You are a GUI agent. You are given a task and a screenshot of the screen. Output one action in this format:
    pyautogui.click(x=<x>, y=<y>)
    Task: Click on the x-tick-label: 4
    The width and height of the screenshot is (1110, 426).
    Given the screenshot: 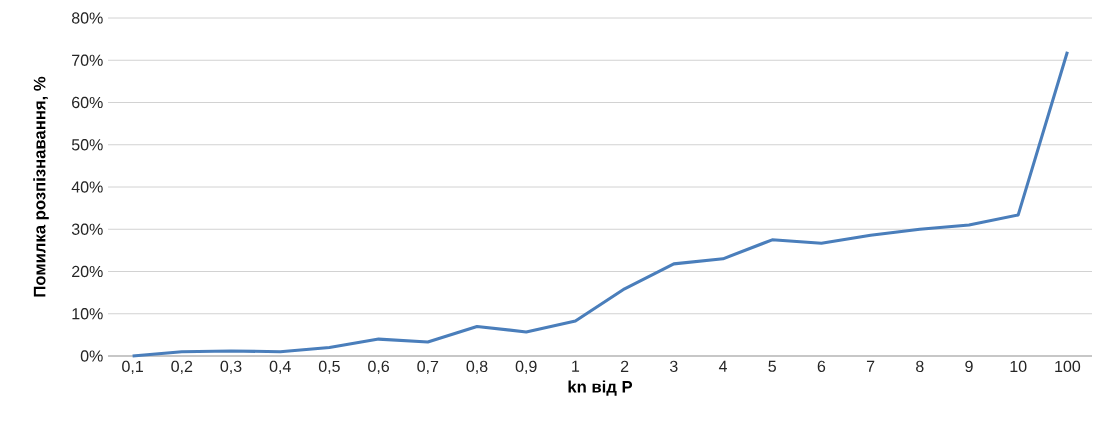 What is the action you would take?
    pyautogui.click(x=722, y=366)
    